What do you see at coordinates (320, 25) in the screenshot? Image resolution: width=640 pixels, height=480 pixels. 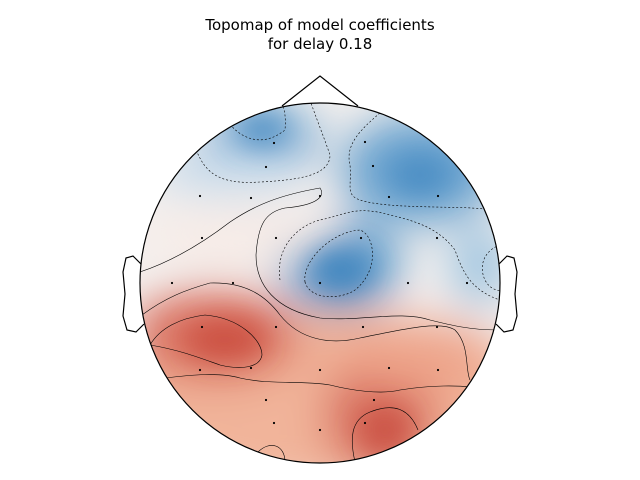 I see `figure-title-line-1: Topomap of model coefficients` at bounding box center [320, 25].